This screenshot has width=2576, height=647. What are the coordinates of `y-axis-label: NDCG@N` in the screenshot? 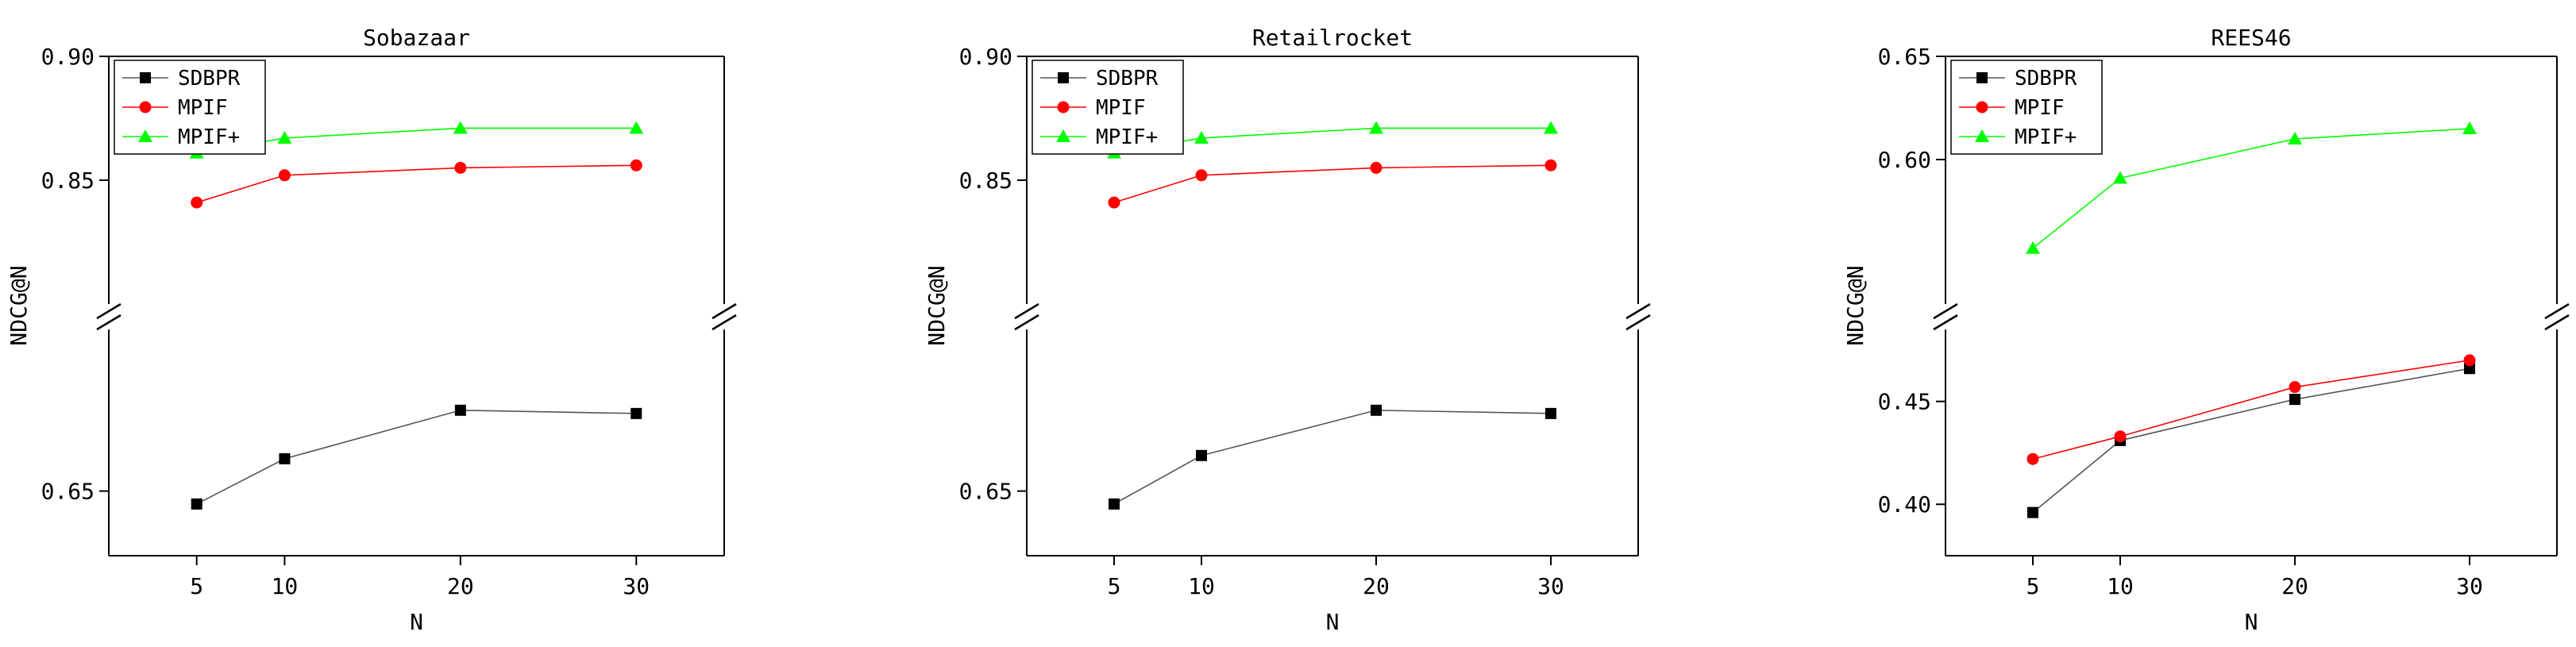 It's located at (937, 305).